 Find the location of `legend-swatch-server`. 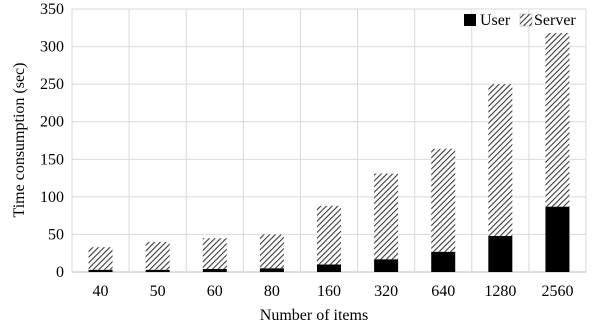

legend-swatch-server is located at coordinates (526, 20).